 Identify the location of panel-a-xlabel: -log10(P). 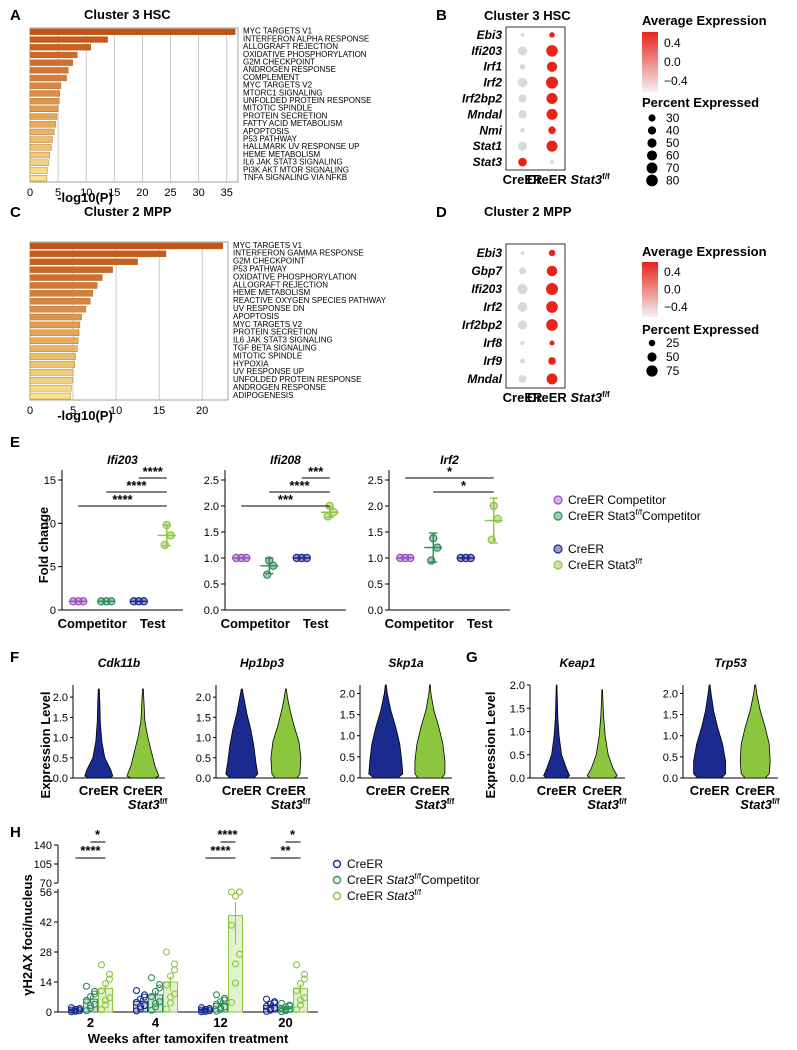
(85, 197).